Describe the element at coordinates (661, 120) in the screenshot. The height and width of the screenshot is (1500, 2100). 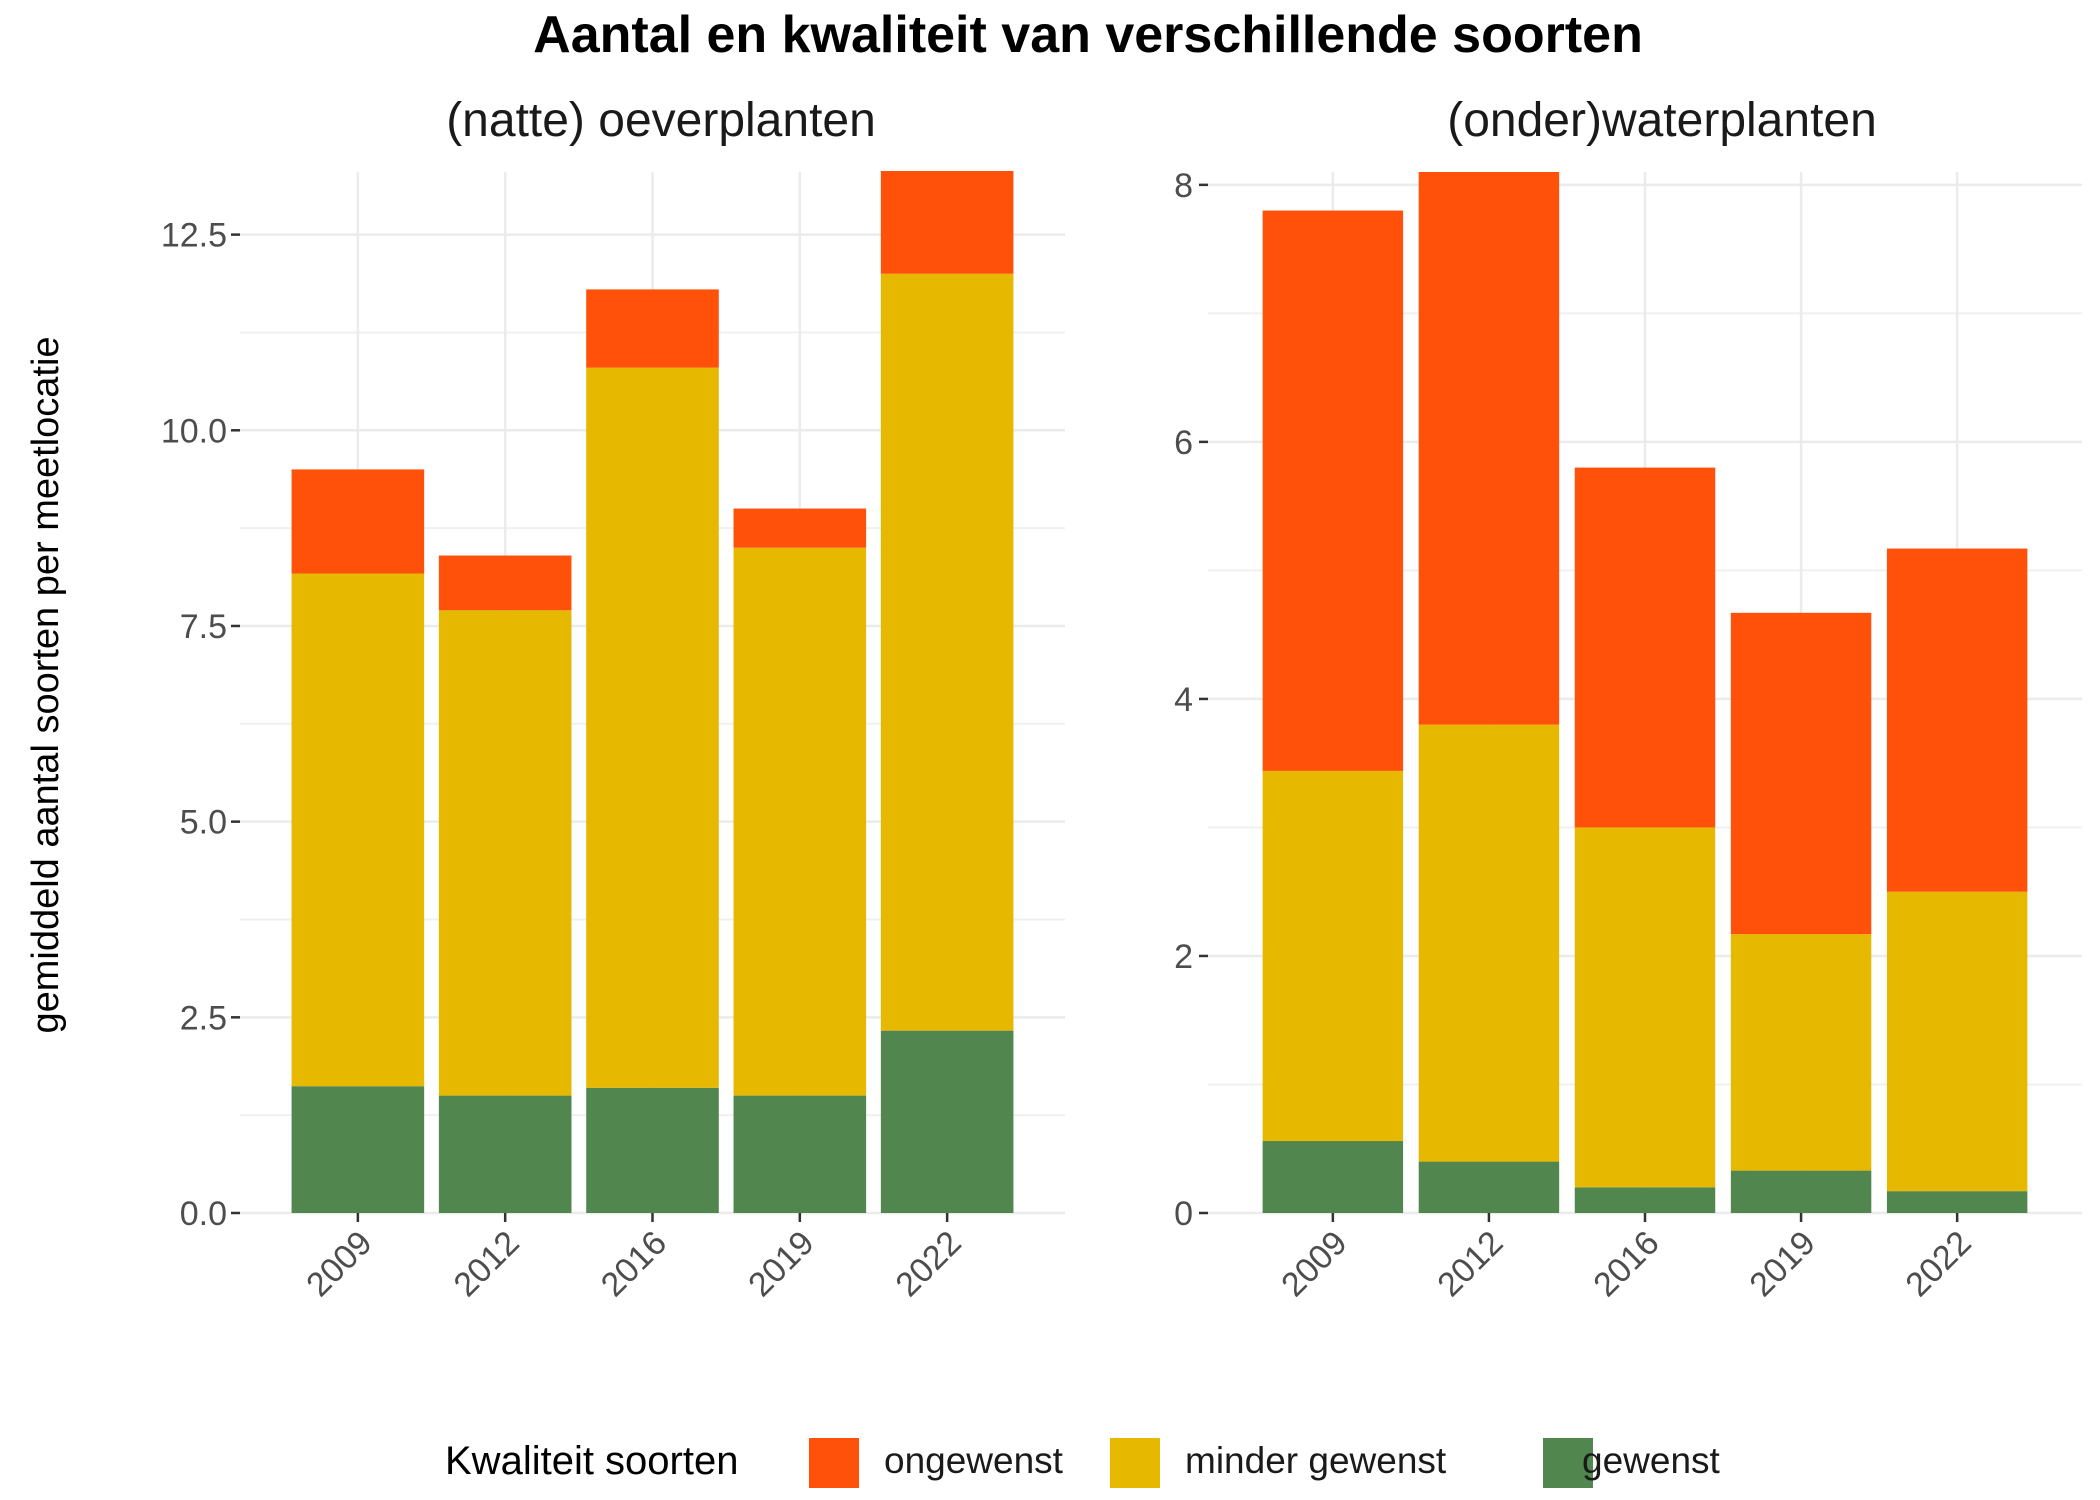
I see `facet-title-left: (natte) oeverplanten` at that location.